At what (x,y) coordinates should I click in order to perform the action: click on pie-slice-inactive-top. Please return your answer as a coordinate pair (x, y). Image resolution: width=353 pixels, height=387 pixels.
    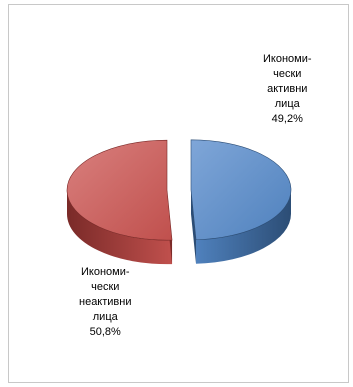
    Looking at the image, I should click on (119, 190).